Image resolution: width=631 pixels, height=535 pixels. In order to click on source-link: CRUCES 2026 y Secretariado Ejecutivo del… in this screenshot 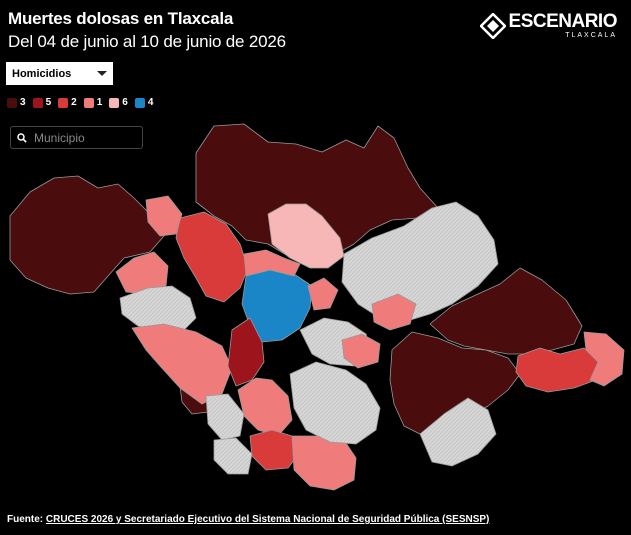, I will do `click(267, 519)`.